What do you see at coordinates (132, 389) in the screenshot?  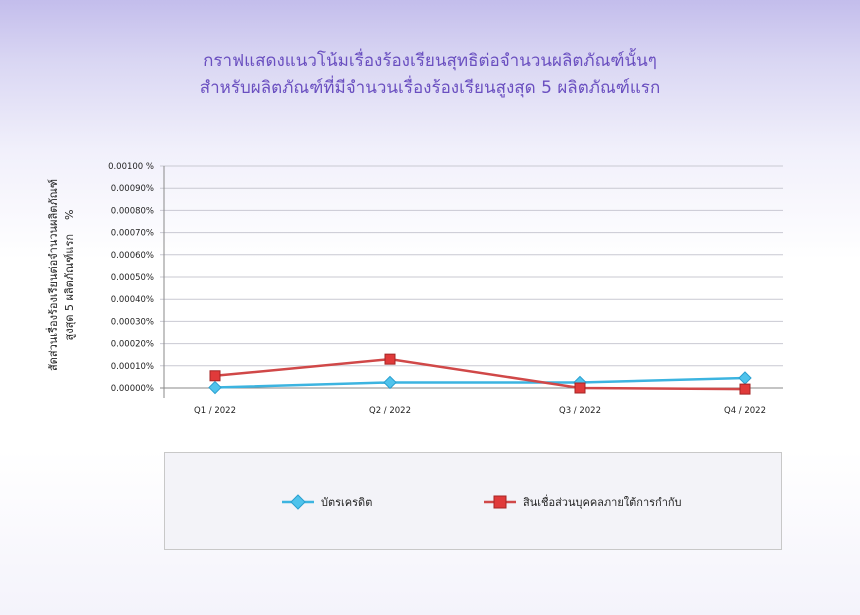 I see `y-tick-label: 0.00000%` at bounding box center [132, 389].